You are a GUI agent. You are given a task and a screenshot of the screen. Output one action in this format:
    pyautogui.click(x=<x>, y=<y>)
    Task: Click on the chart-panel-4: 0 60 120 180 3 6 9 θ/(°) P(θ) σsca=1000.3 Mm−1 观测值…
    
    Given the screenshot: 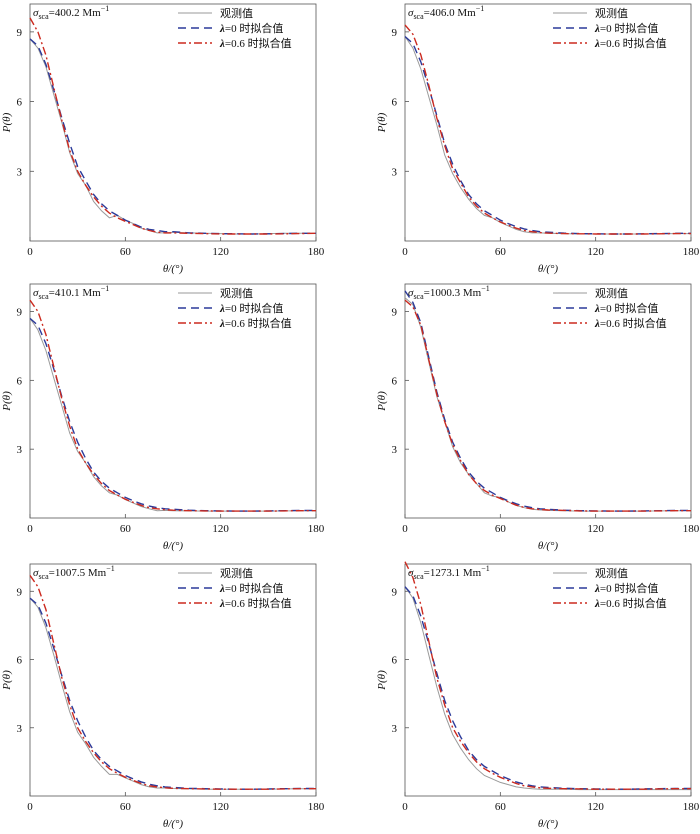 What is the action you would take?
    pyautogui.click(x=538, y=417)
    